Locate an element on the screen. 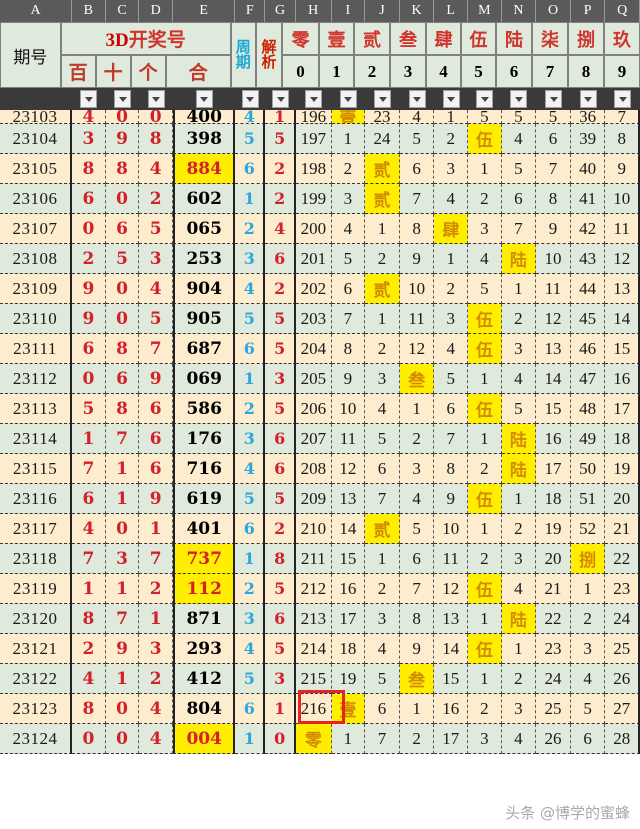 This screenshot has height=829, width=640. filter-dropdown-l is located at coordinates (451, 99).